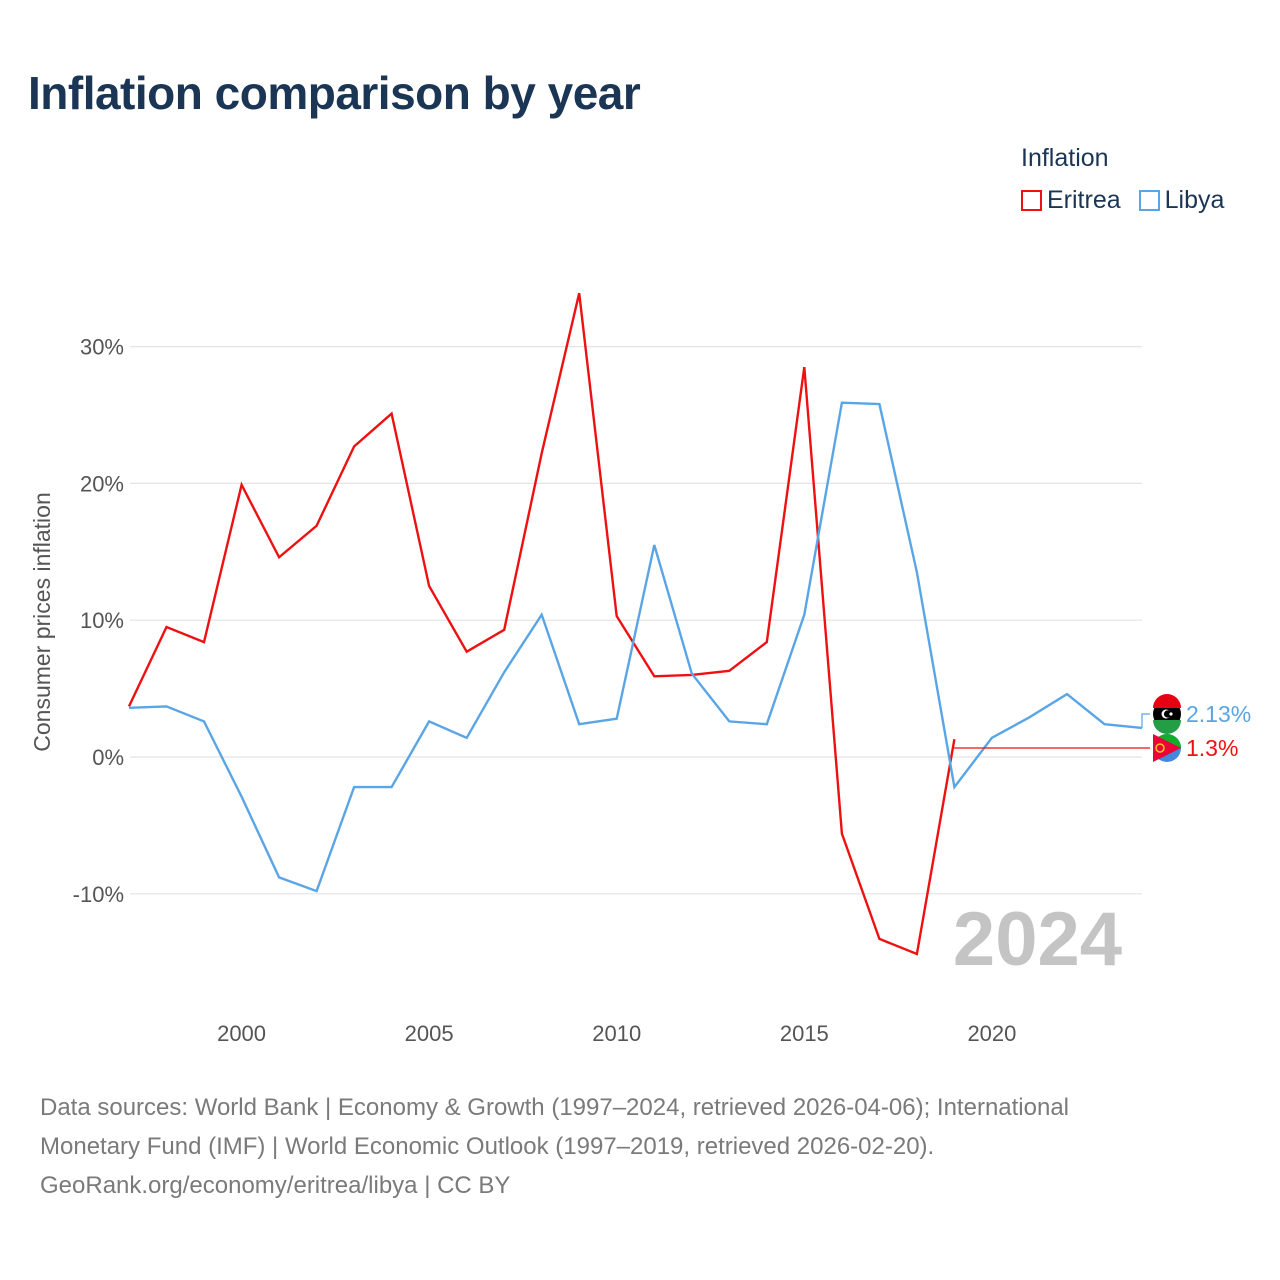  What do you see at coordinates (334, 93) in the screenshot?
I see `chart-title: Inflation comparison by year` at bounding box center [334, 93].